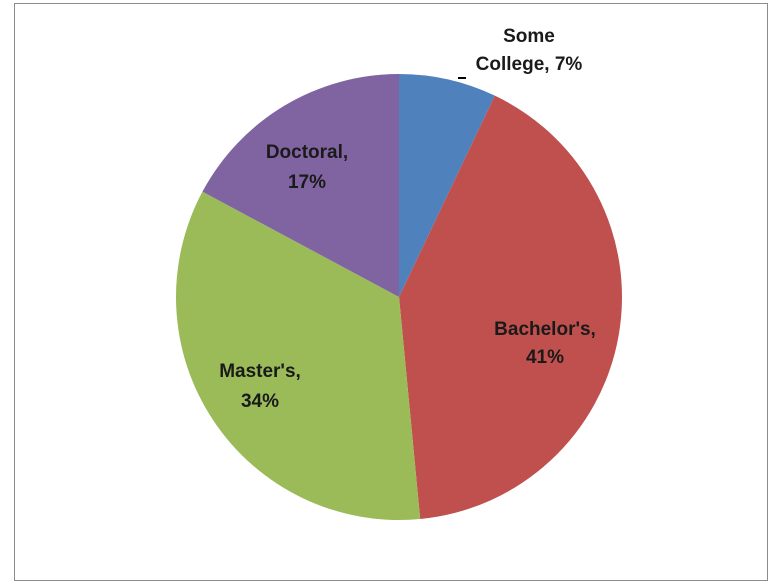 This screenshot has width=779, height=581. What do you see at coordinates (307, 167) in the screenshot?
I see `data-label-doctoral: Doctoral, 17%` at bounding box center [307, 167].